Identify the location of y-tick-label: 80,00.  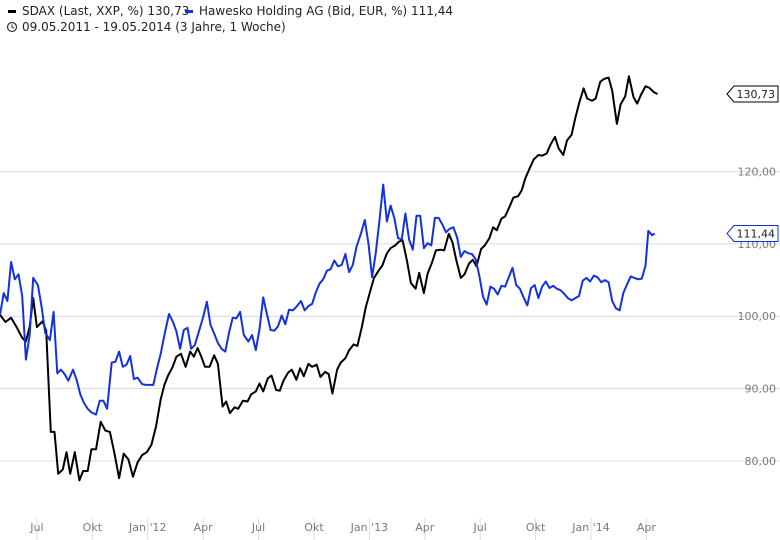
(761, 461).